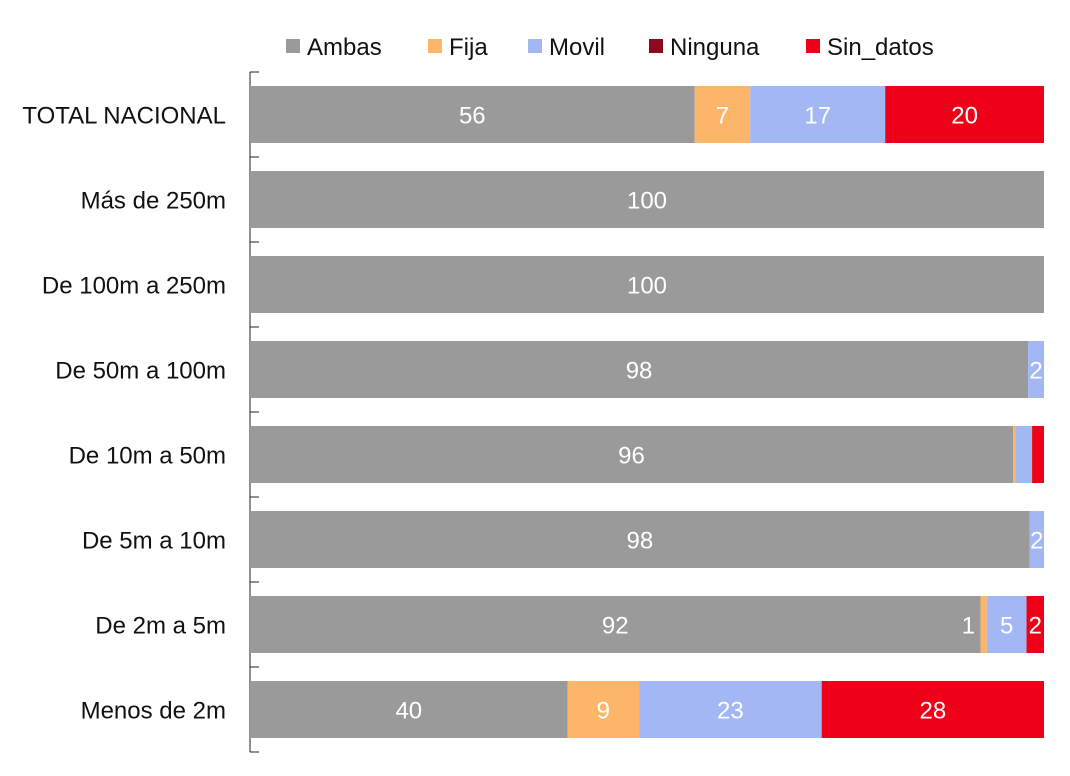 The height and width of the screenshot is (776, 1070). Describe the element at coordinates (124, 116) in the screenshot. I see `category-label: TOTAL NACIONAL` at that location.